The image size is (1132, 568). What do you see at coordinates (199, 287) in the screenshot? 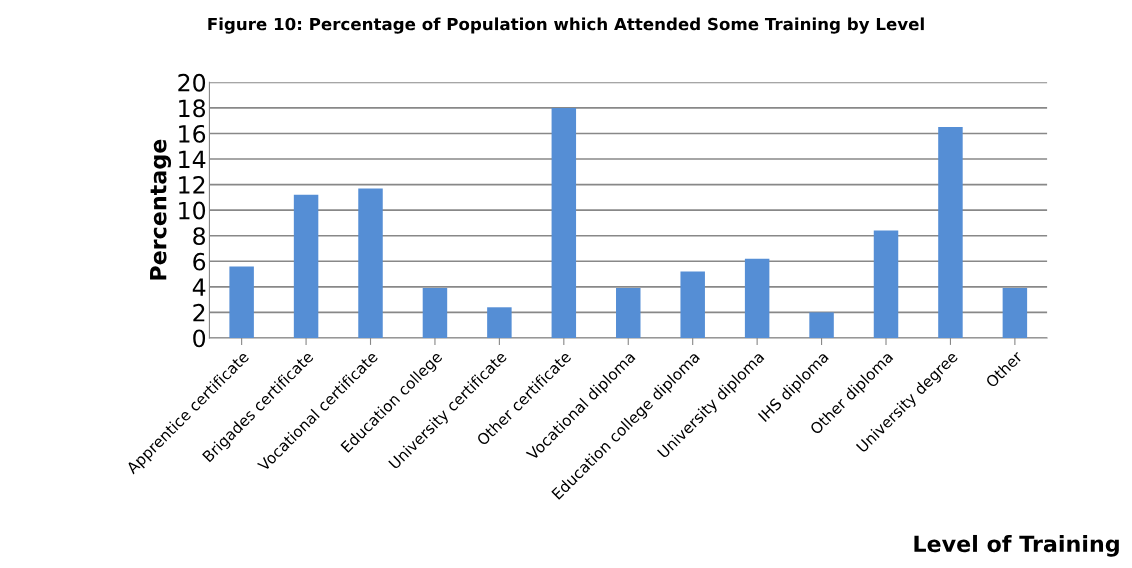
I see `y-tick-label: 4` at bounding box center [199, 287].